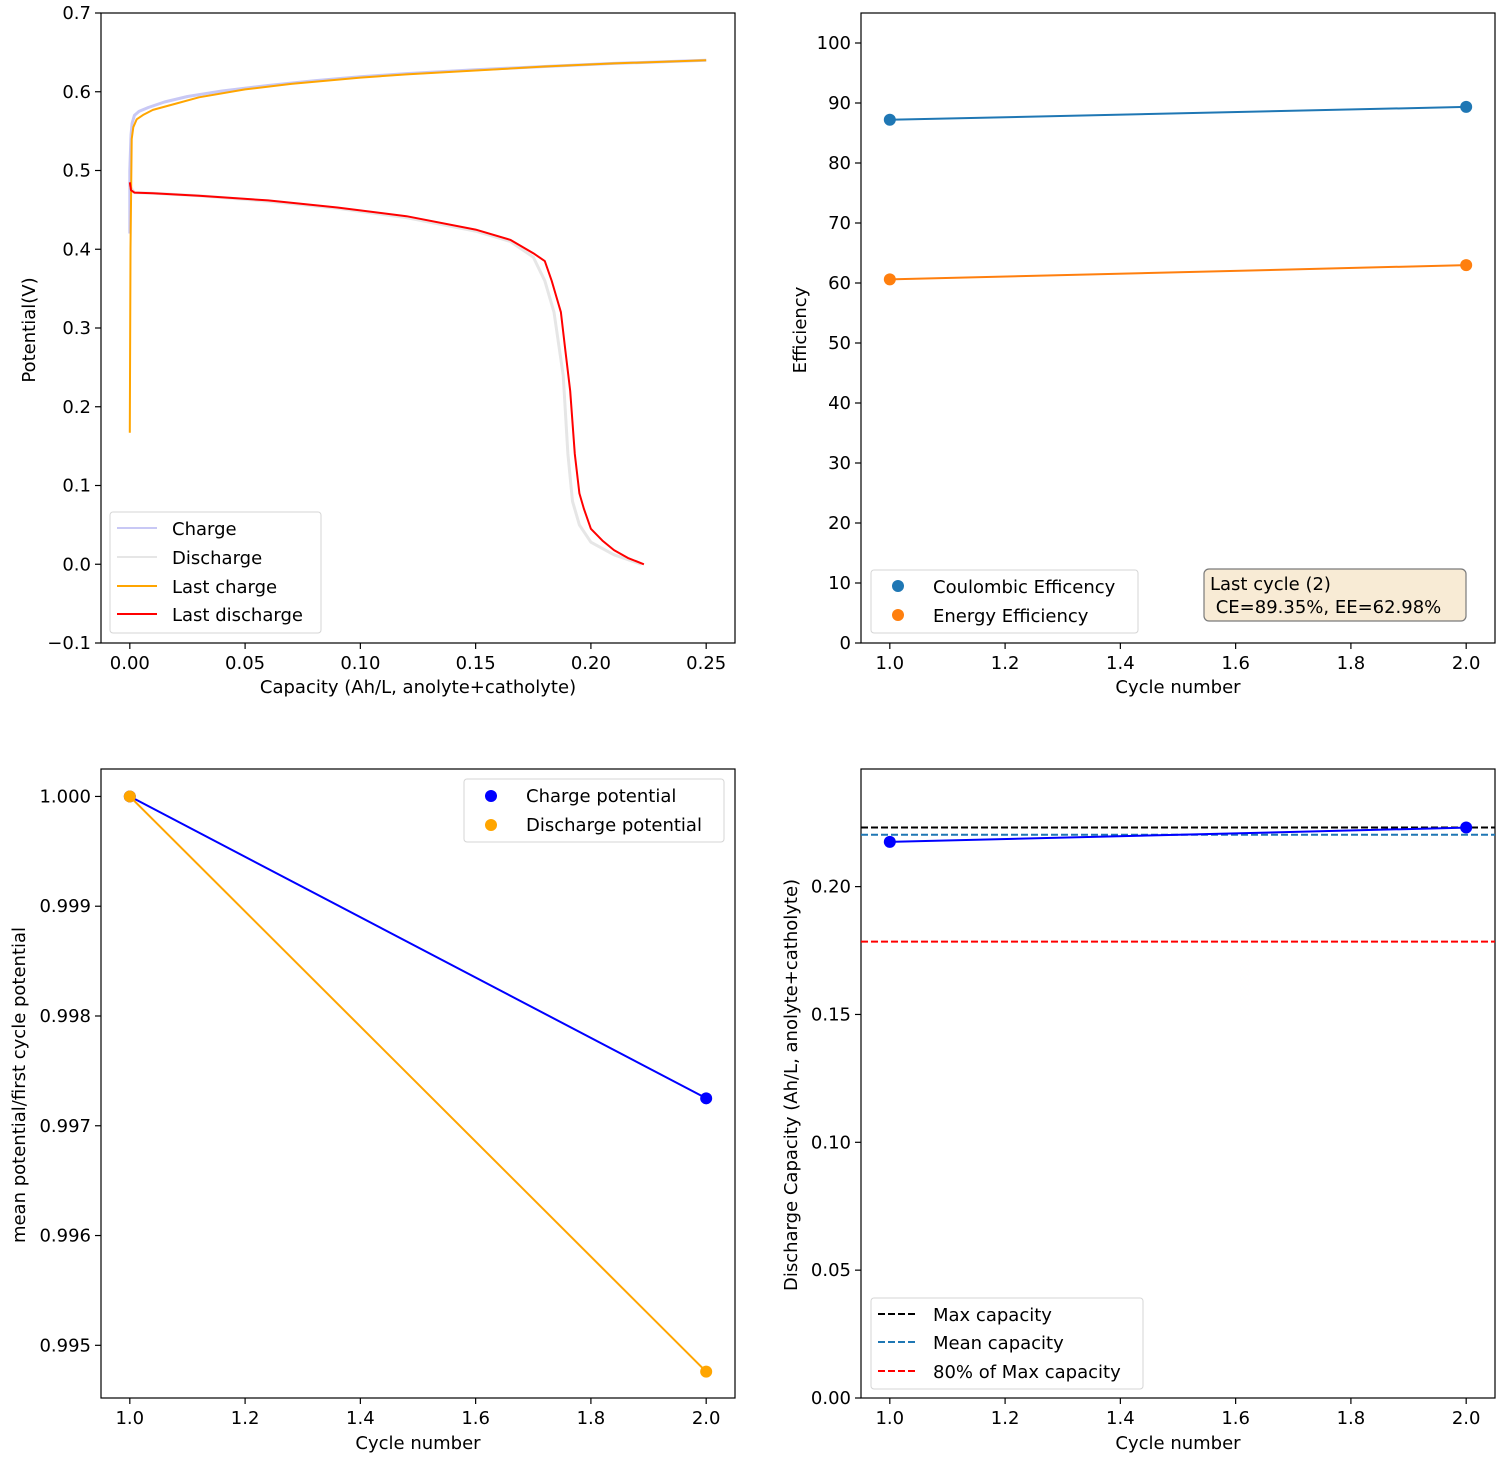  What do you see at coordinates (1178, 884) in the screenshot?
I see `reference-lines` at bounding box center [1178, 884].